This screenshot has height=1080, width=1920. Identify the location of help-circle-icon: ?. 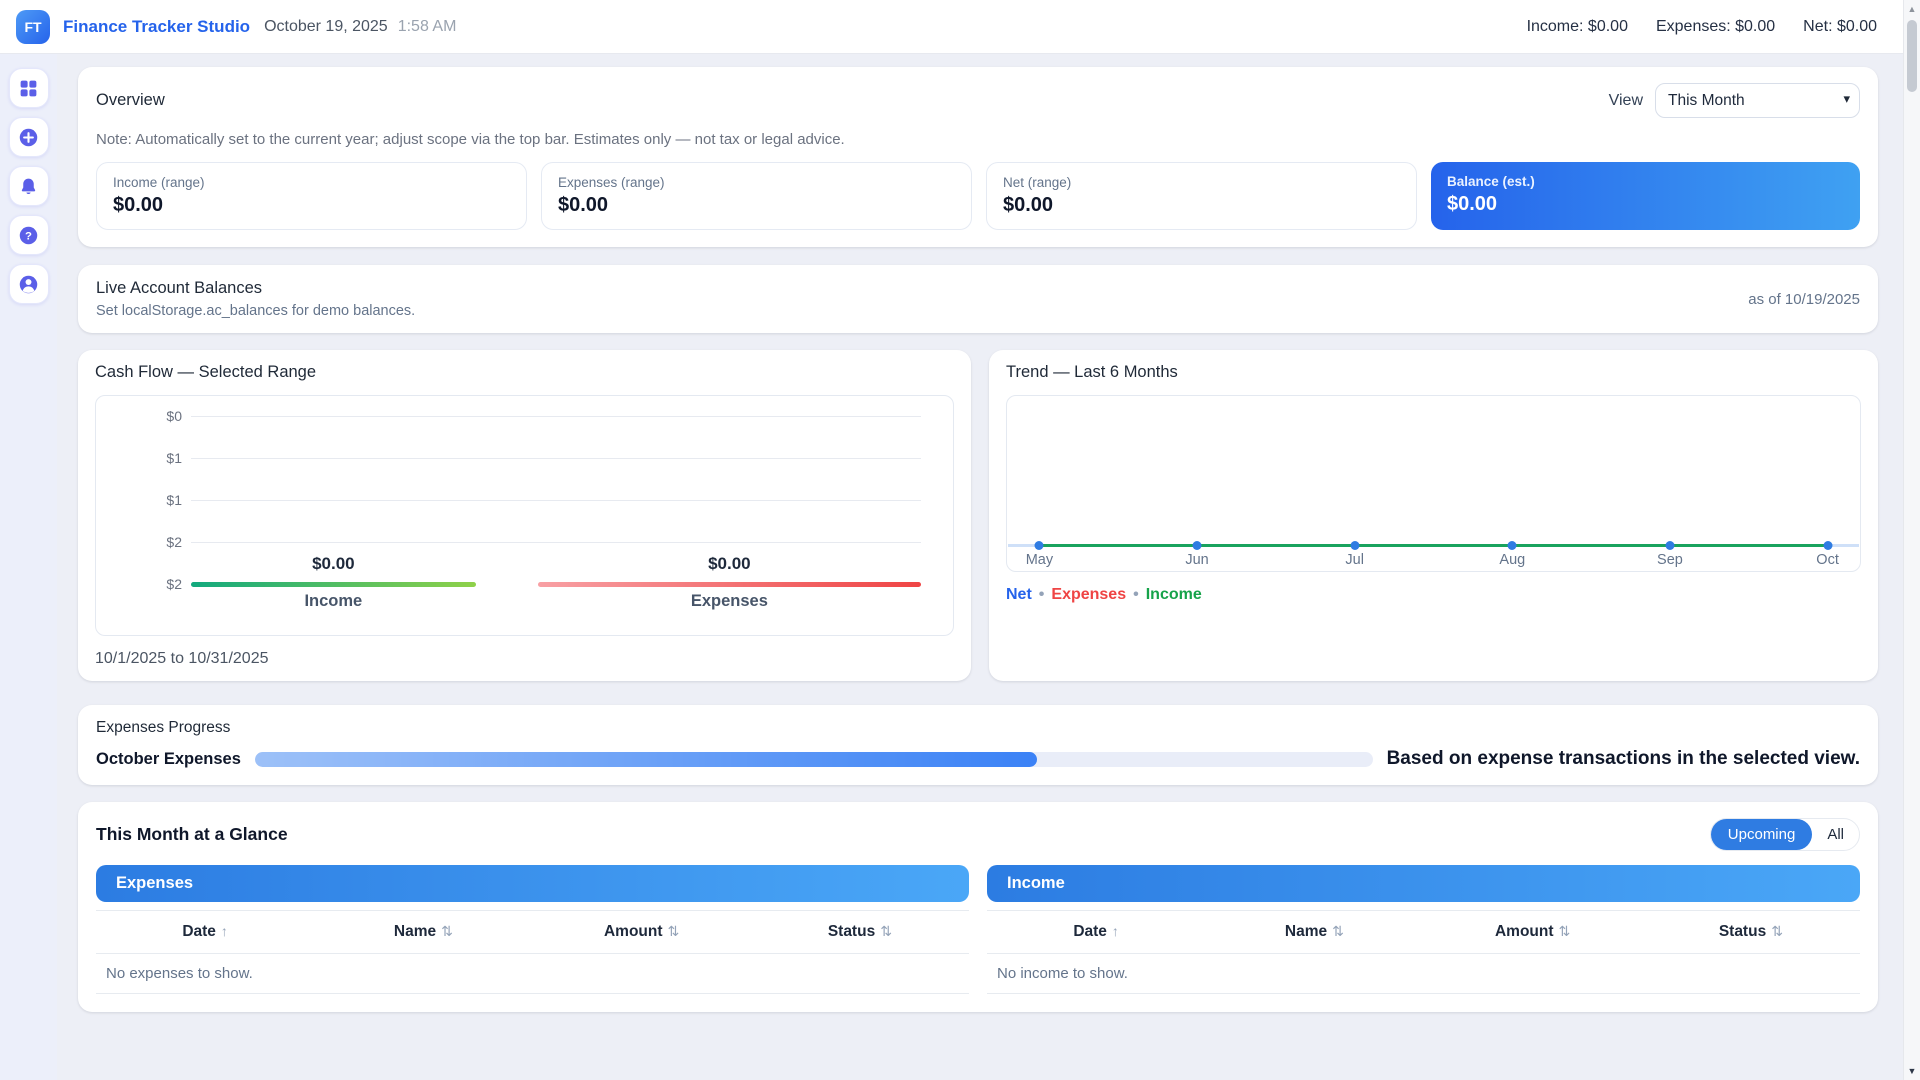
(28, 235).